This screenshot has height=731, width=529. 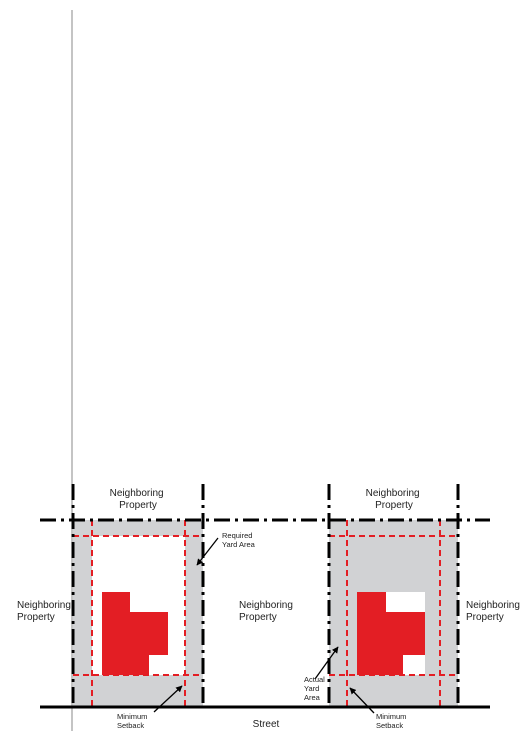 What do you see at coordinates (391, 633) in the screenshot?
I see `right-lot-building` at bounding box center [391, 633].